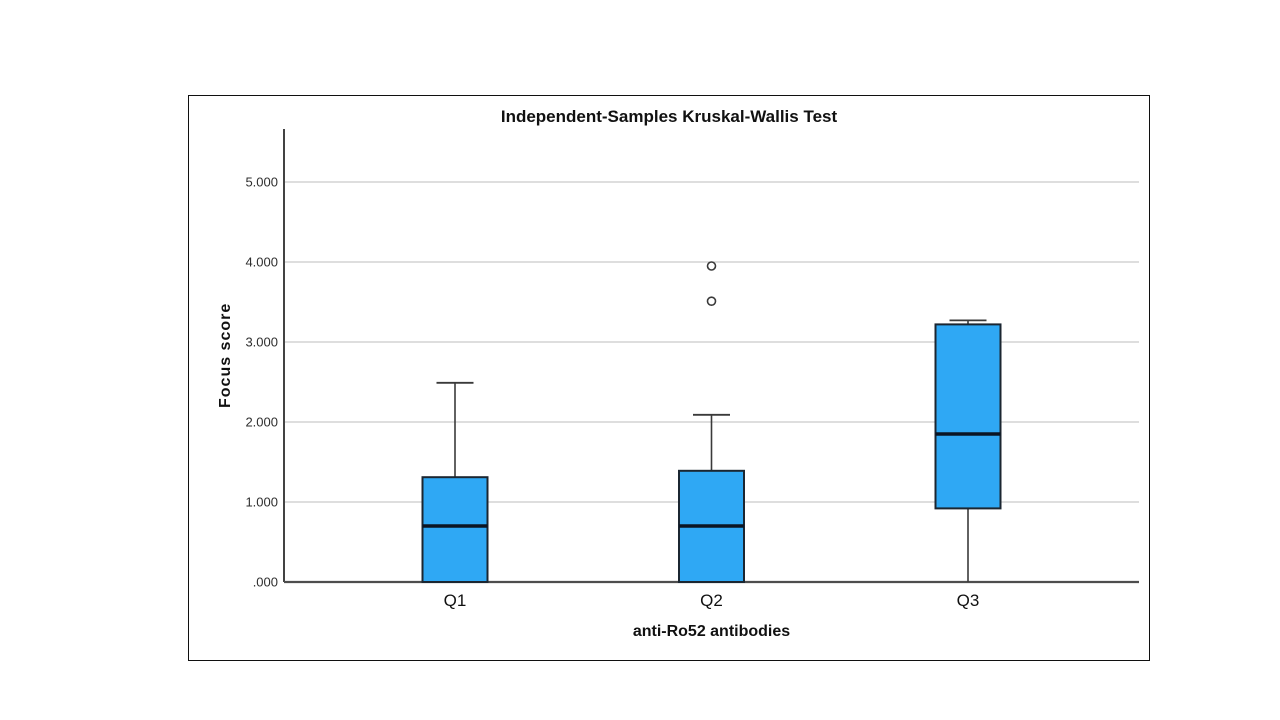  Describe the element at coordinates (261, 502) in the screenshot. I see `y-tick-label: 1.000` at that location.